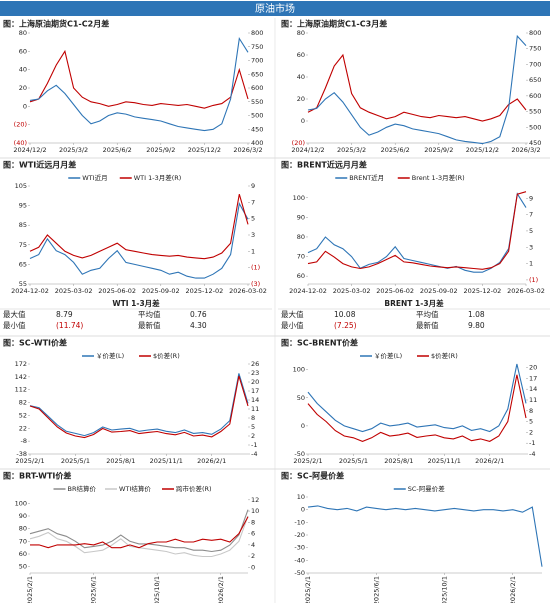 The width and height of the screenshot is (550, 603). I want to click on y2-tick-label: 700, so click(257, 61).